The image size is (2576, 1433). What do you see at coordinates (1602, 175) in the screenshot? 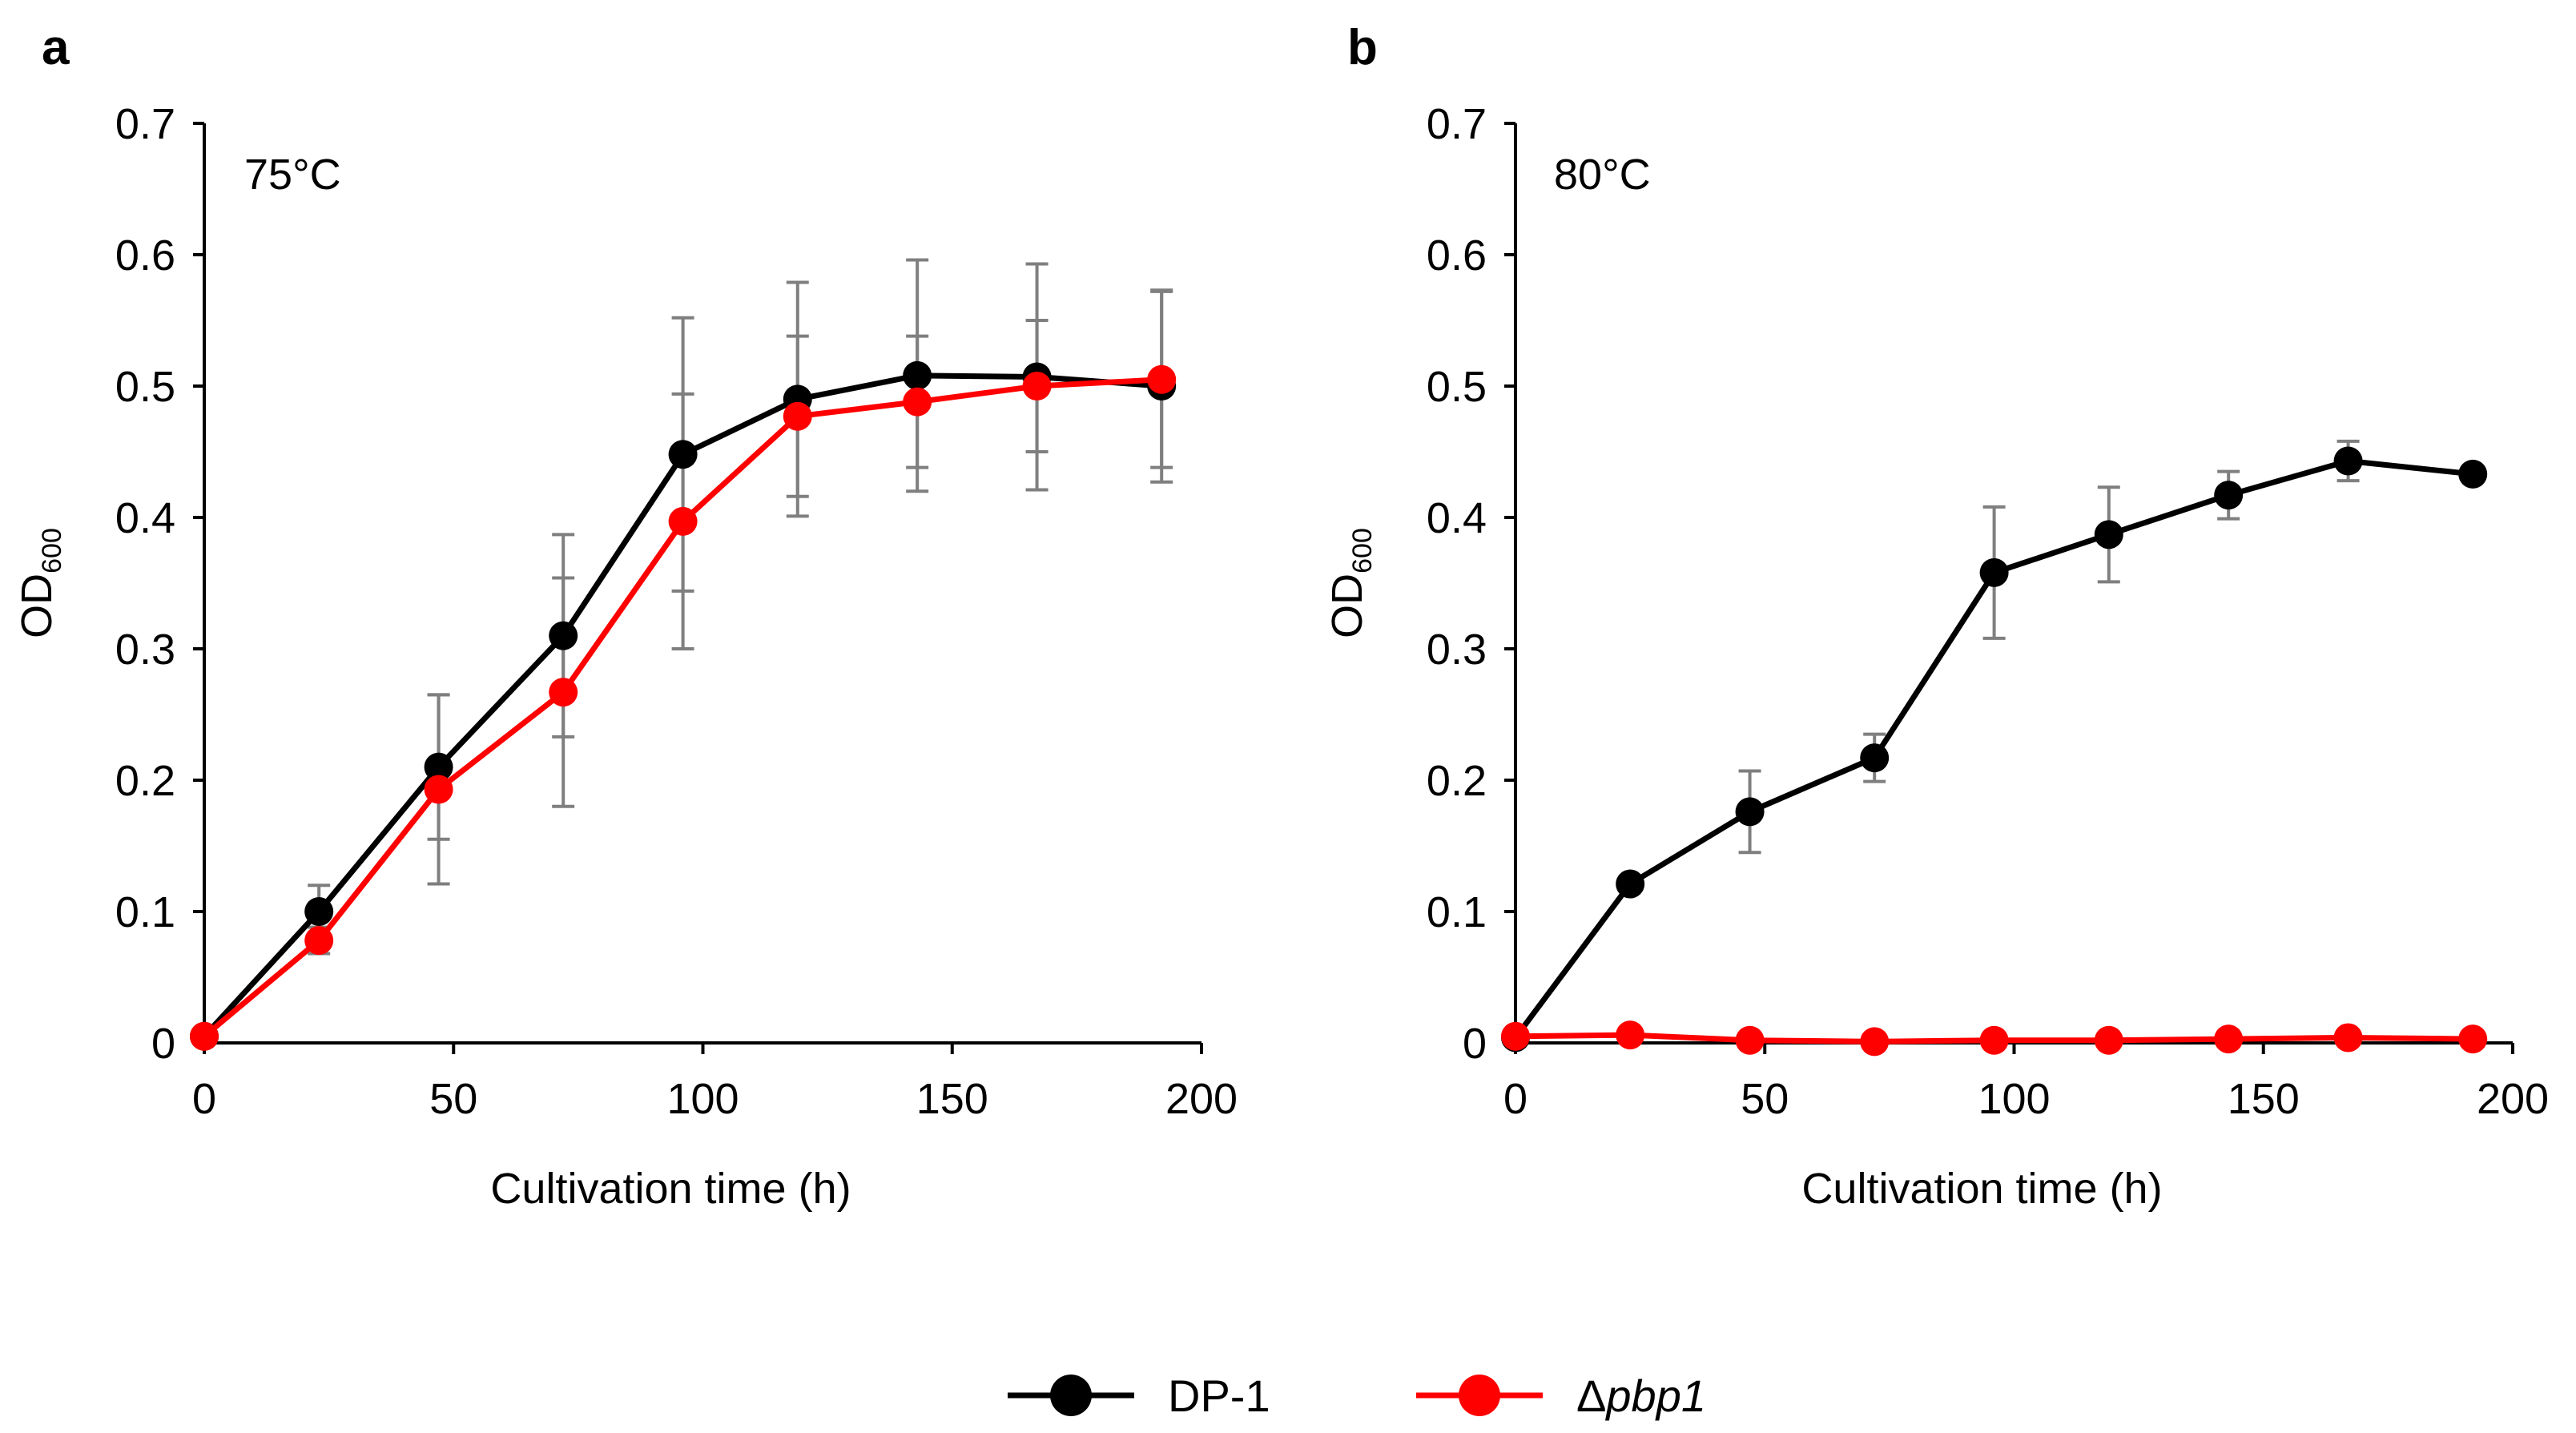
I see `temperature-annotation: 80°C` at bounding box center [1602, 175].